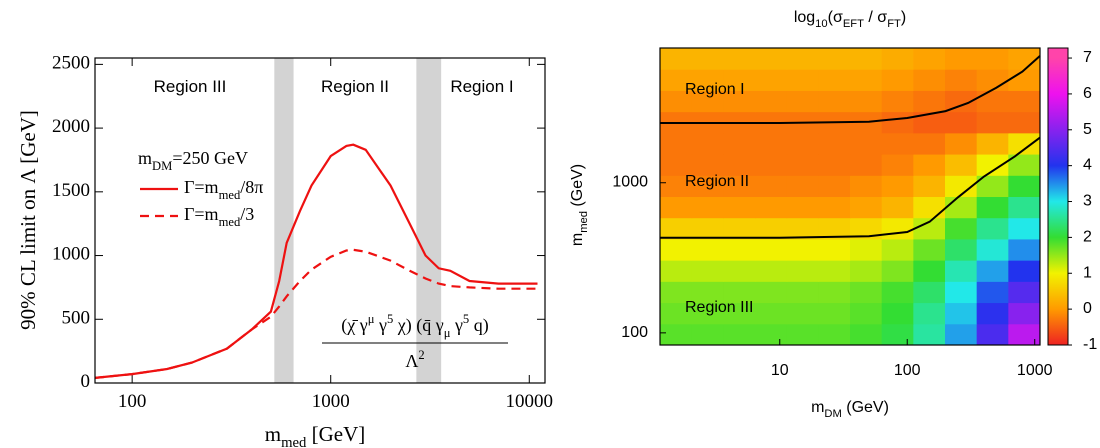 The width and height of the screenshot is (1100, 448). Describe the element at coordinates (1087, 272) in the screenshot. I see `colorbar-tick-label: 1` at that location.